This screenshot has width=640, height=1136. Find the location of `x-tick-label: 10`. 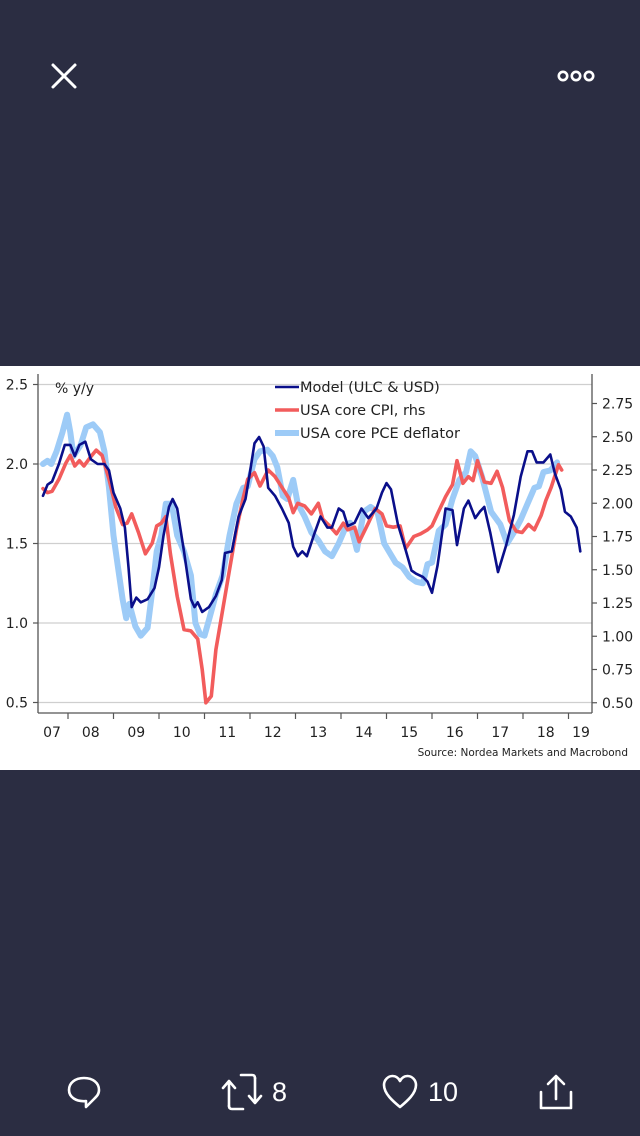

x-tick-label: 10 is located at coordinates (182, 733).